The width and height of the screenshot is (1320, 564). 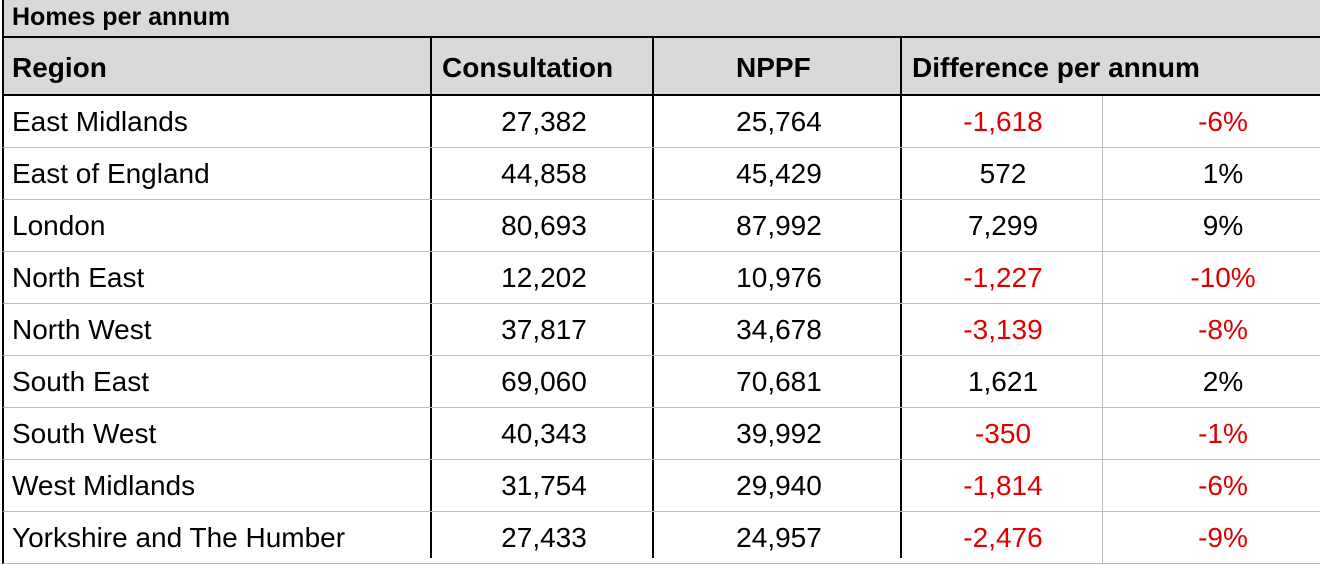 I want to click on cell-consultation: 37,817, so click(x=544, y=329).